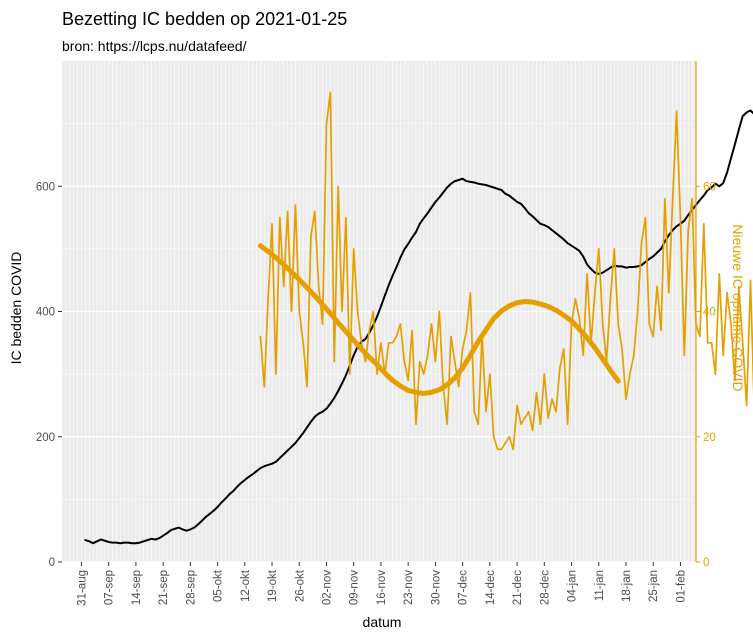 The height and width of the screenshot is (637, 753). What do you see at coordinates (545, 587) in the screenshot?
I see `x-tick-label: 28-dec` at bounding box center [545, 587].